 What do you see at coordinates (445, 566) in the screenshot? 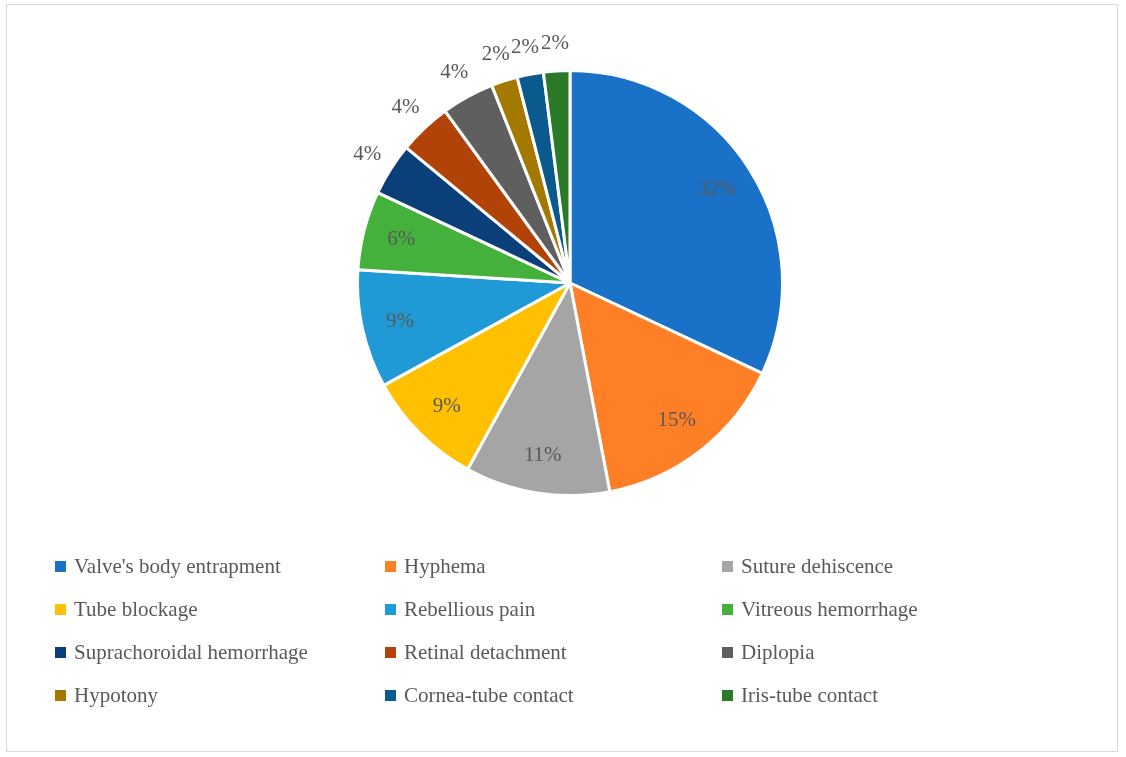
I see `legend-label: Hyphema` at bounding box center [445, 566].